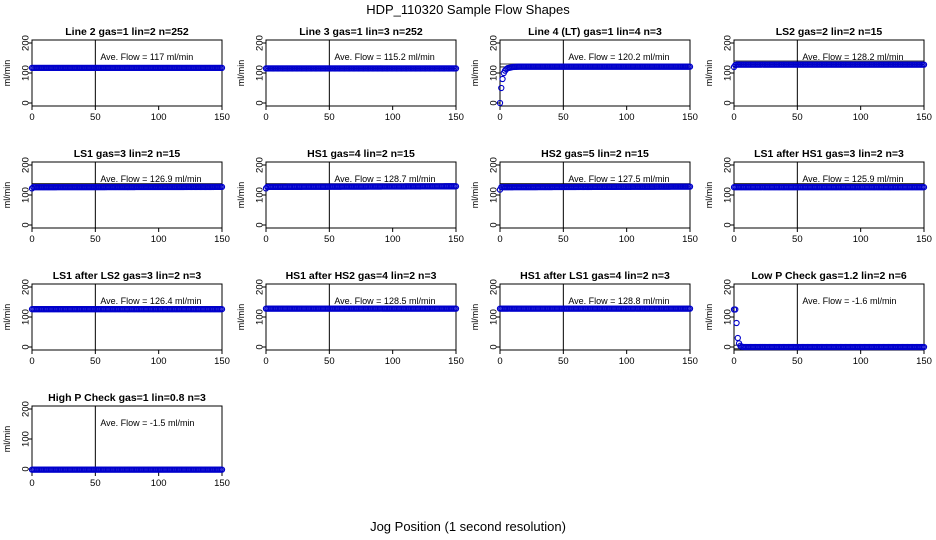  I want to click on panel-title: HS1 gas=4 lin=2 n=15, so click(361, 154).